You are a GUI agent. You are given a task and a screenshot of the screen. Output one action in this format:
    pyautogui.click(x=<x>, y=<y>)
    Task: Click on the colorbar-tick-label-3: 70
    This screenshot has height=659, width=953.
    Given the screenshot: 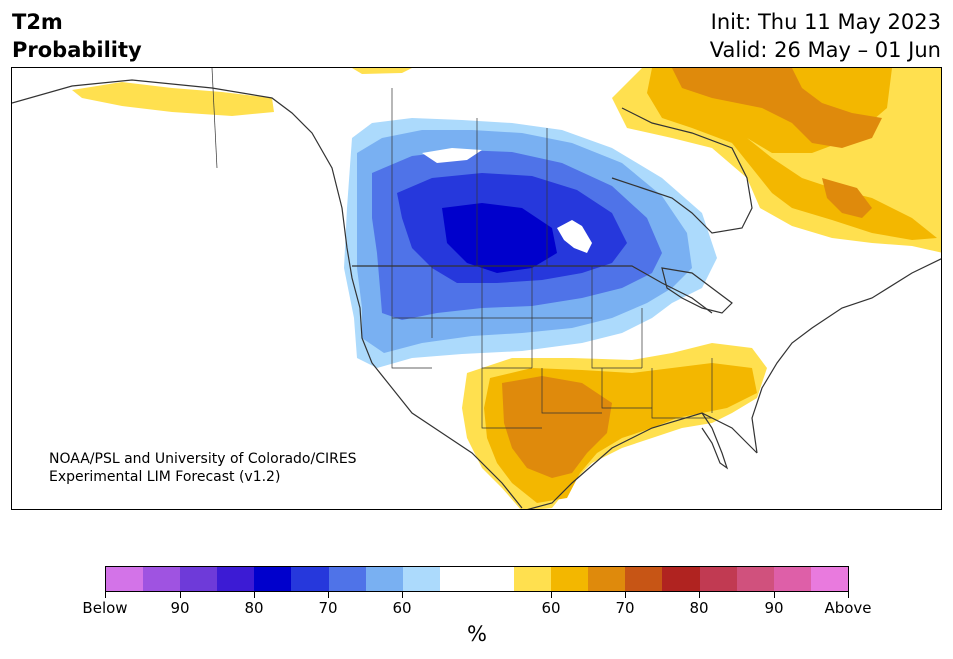 What is the action you would take?
    pyautogui.click(x=328, y=608)
    